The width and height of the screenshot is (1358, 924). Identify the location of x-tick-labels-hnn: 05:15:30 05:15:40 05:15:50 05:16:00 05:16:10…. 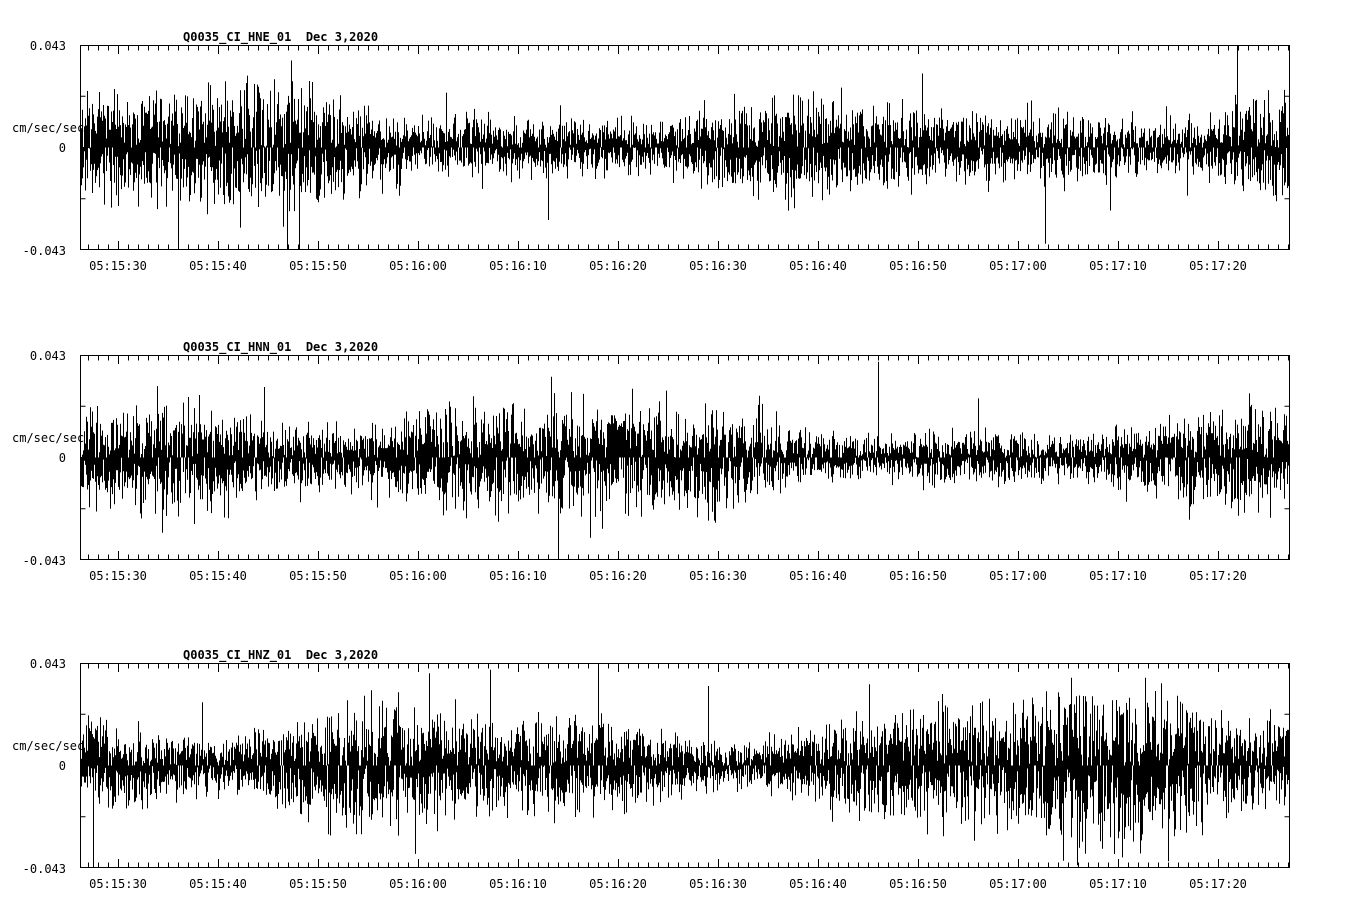
(685, 577).